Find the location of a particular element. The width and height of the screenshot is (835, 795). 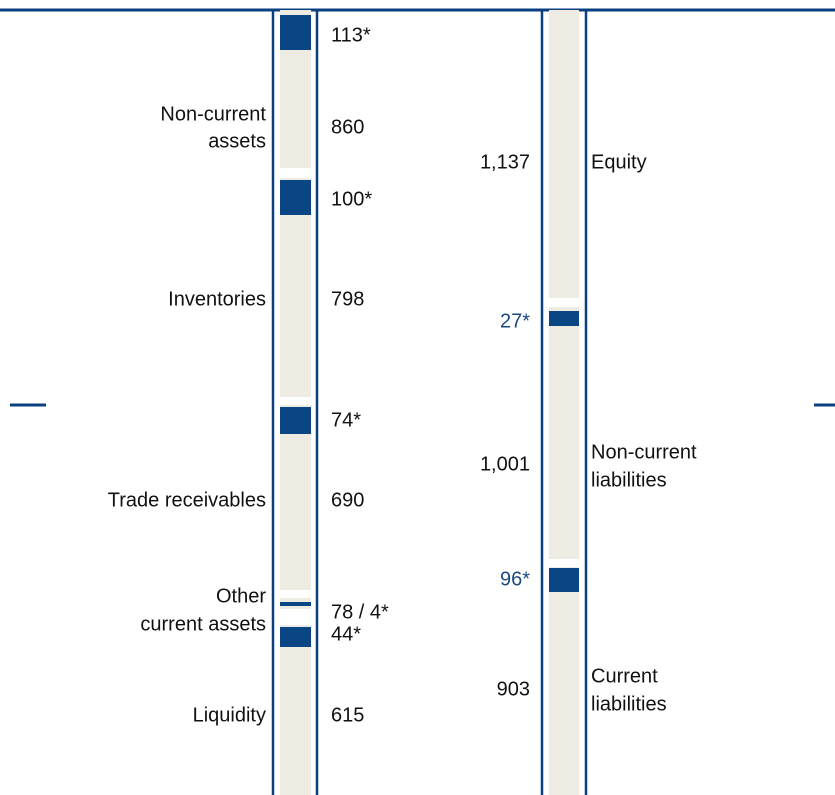

asset-label: Trade receivables is located at coordinates (187, 500).